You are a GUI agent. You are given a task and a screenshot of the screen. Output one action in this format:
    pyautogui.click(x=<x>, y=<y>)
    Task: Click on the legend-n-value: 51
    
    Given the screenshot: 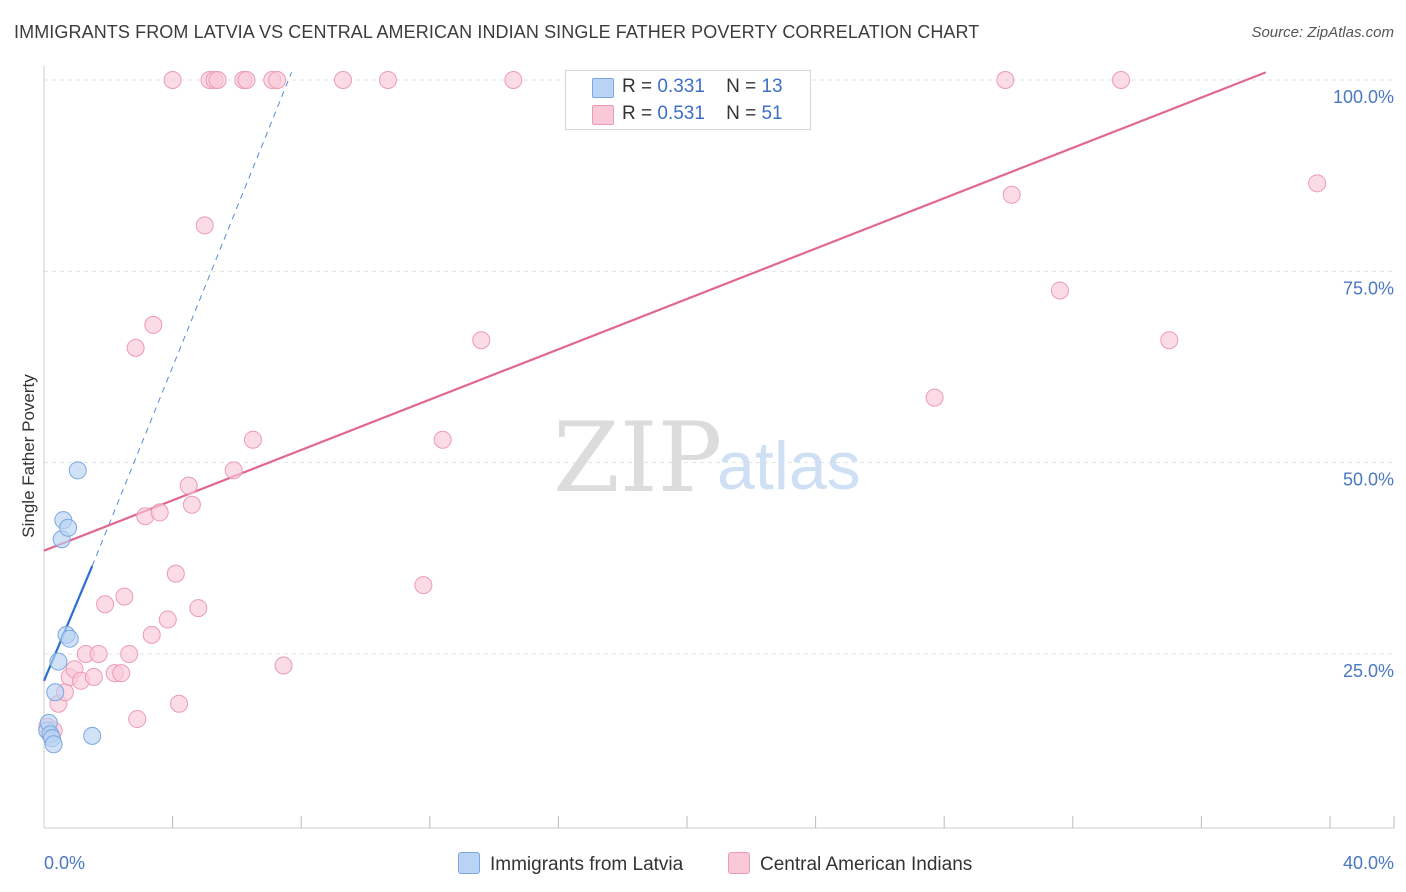 What is the action you would take?
    pyautogui.click(x=772, y=113)
    